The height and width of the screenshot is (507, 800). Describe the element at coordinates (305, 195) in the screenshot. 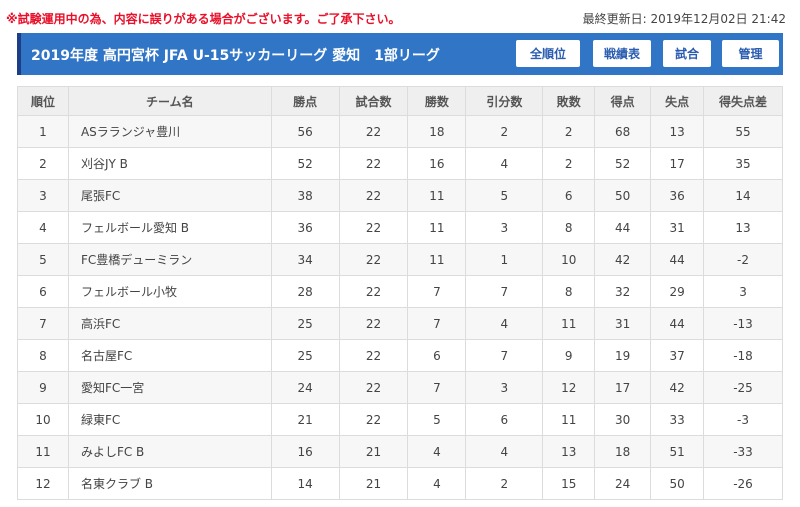

I see `points-cell: 38` at that location.